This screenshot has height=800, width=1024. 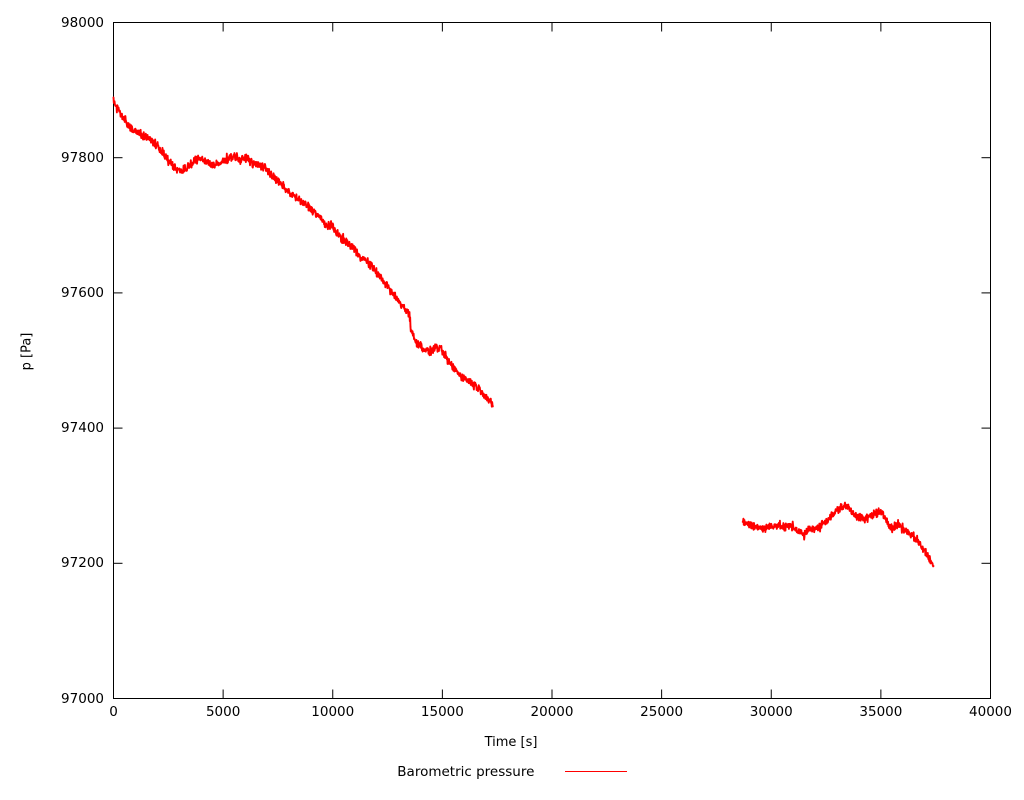 I want to click on y-tick-label: 97600, so click(x=82, y=292).